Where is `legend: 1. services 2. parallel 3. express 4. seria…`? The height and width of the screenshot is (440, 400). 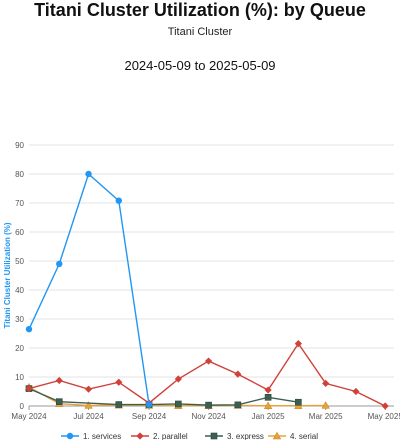
legend: 1. services 2. parallel 3. express 4. seria… is located at coordinates (189, 435).